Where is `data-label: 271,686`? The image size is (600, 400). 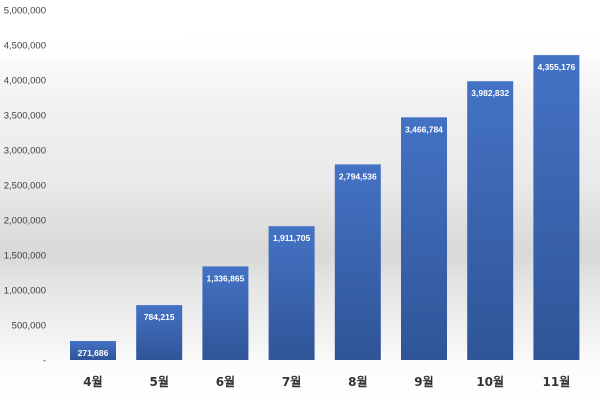 data-label: 271,686 is located at coordinates (93, 353).